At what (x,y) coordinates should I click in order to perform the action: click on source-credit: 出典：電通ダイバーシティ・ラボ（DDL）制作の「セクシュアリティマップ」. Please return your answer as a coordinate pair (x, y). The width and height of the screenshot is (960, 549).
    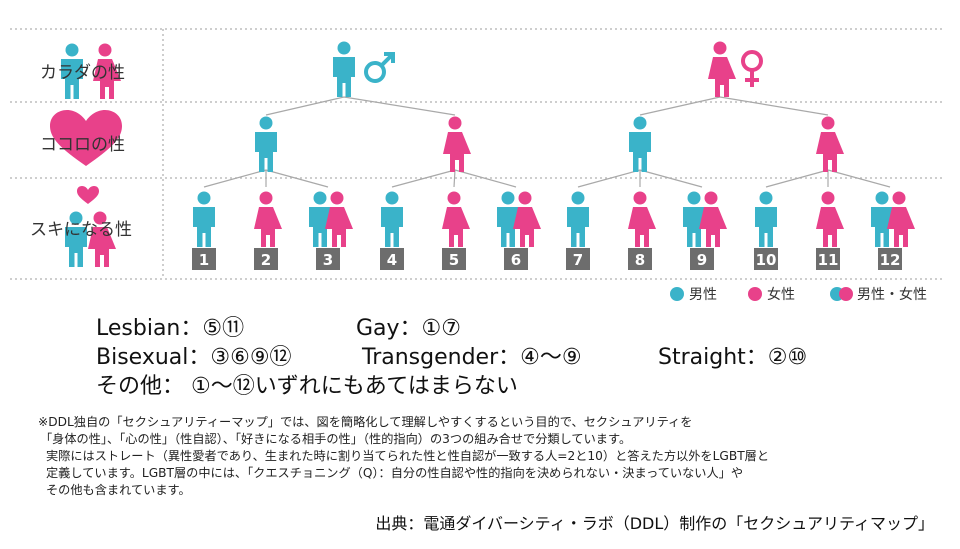
    Looking at the image, I should click on (654, 523).